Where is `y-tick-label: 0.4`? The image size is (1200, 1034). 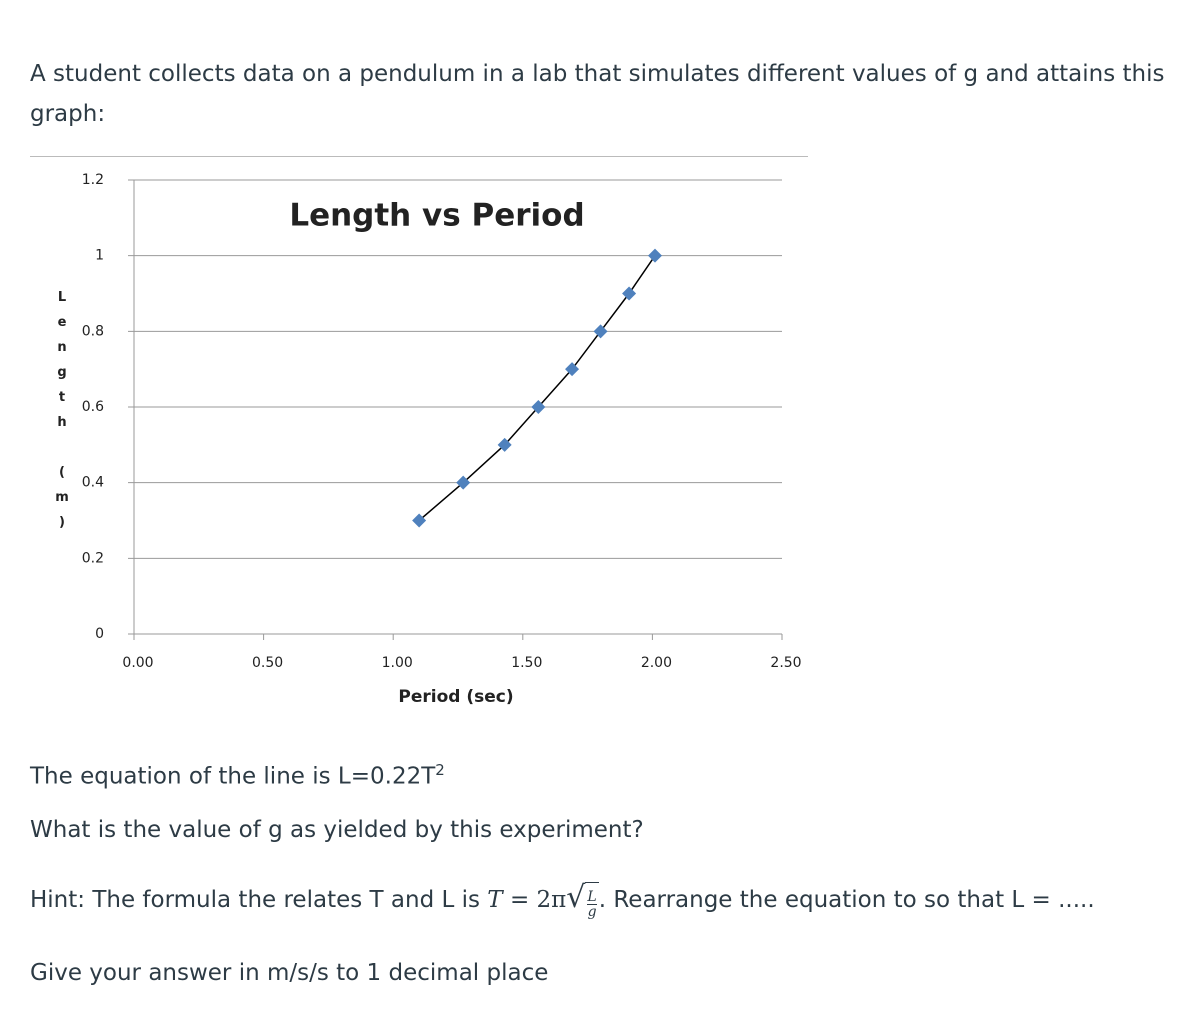 y-tick-label: 0.4 is located at coordinates (93, 483).